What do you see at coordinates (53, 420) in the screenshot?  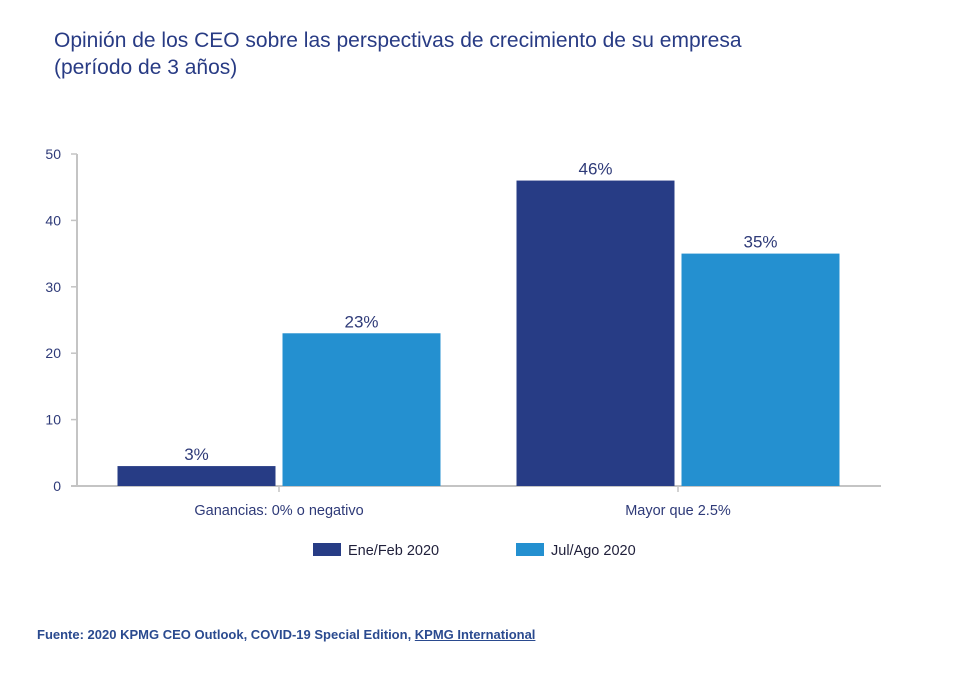 I see `y-tick-label: 10` at bounding box center [53, 420].